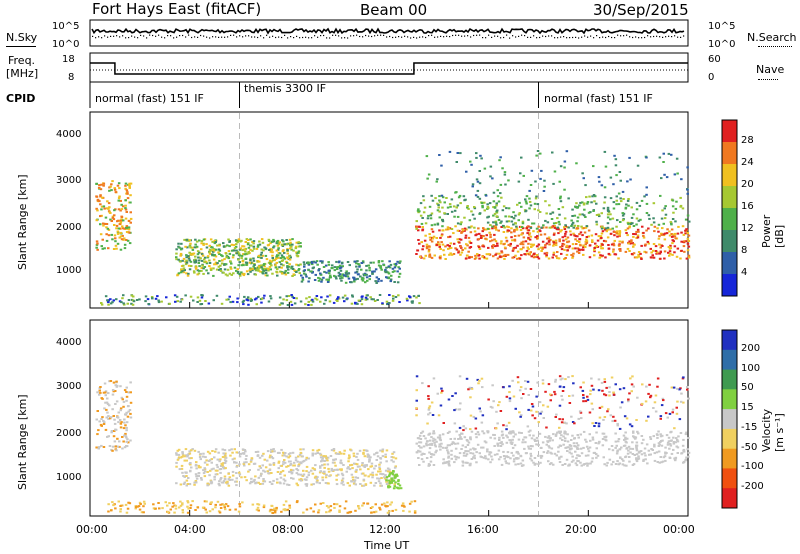 The width and height of the screenshot is (800, 554). Describe the element at coordinates (773, 430) in the screenshot. I see `velocity-colorbar-label: Velocity [m s⁻¹]` at that location.